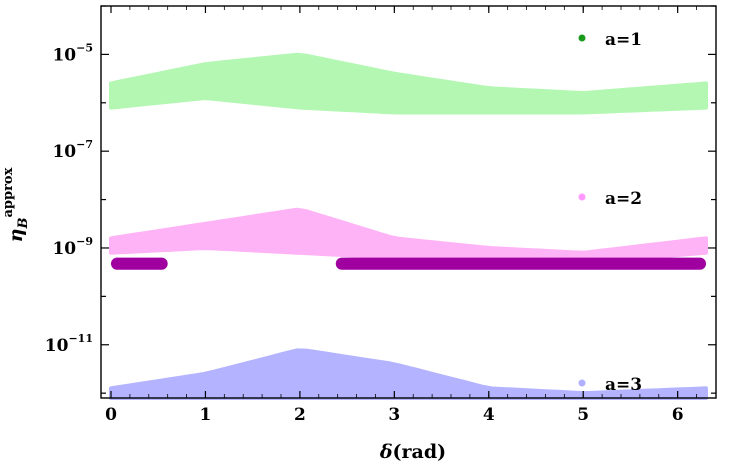  Describe the element at coordinates (16, 236) in the screenshot. I see `y-axis-symbol: η` at that location.